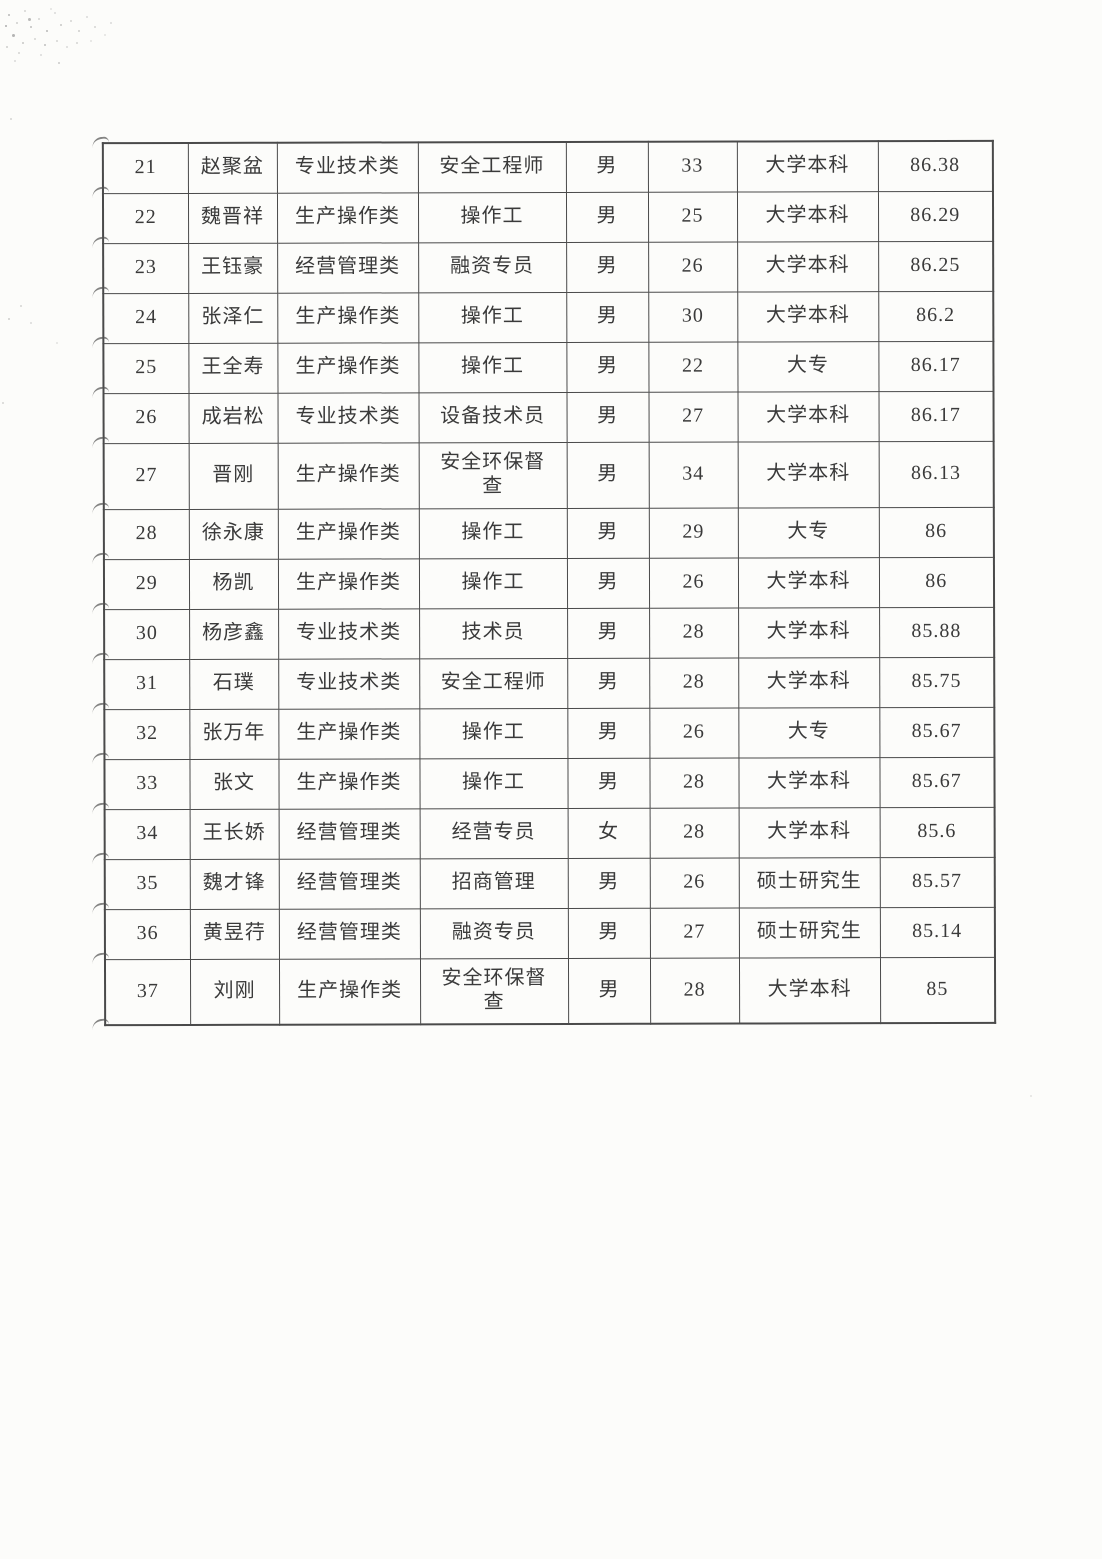  Describe the element at coordinates (233, 533) in the screenshot. I see `cell-name: 徐永康` at that location.